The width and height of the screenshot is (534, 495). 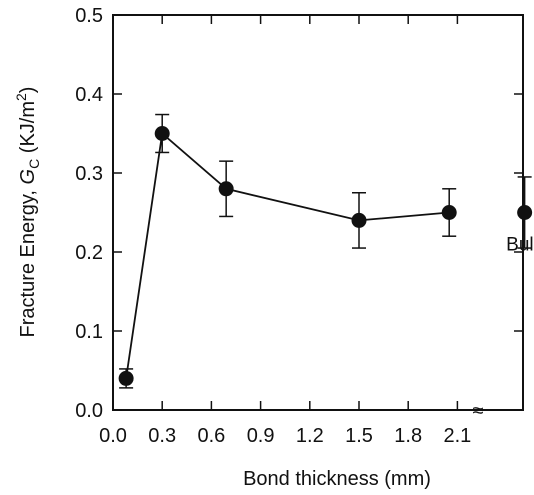 I want to click on x-tick-label: 0.0, so click(x=113, y=436).